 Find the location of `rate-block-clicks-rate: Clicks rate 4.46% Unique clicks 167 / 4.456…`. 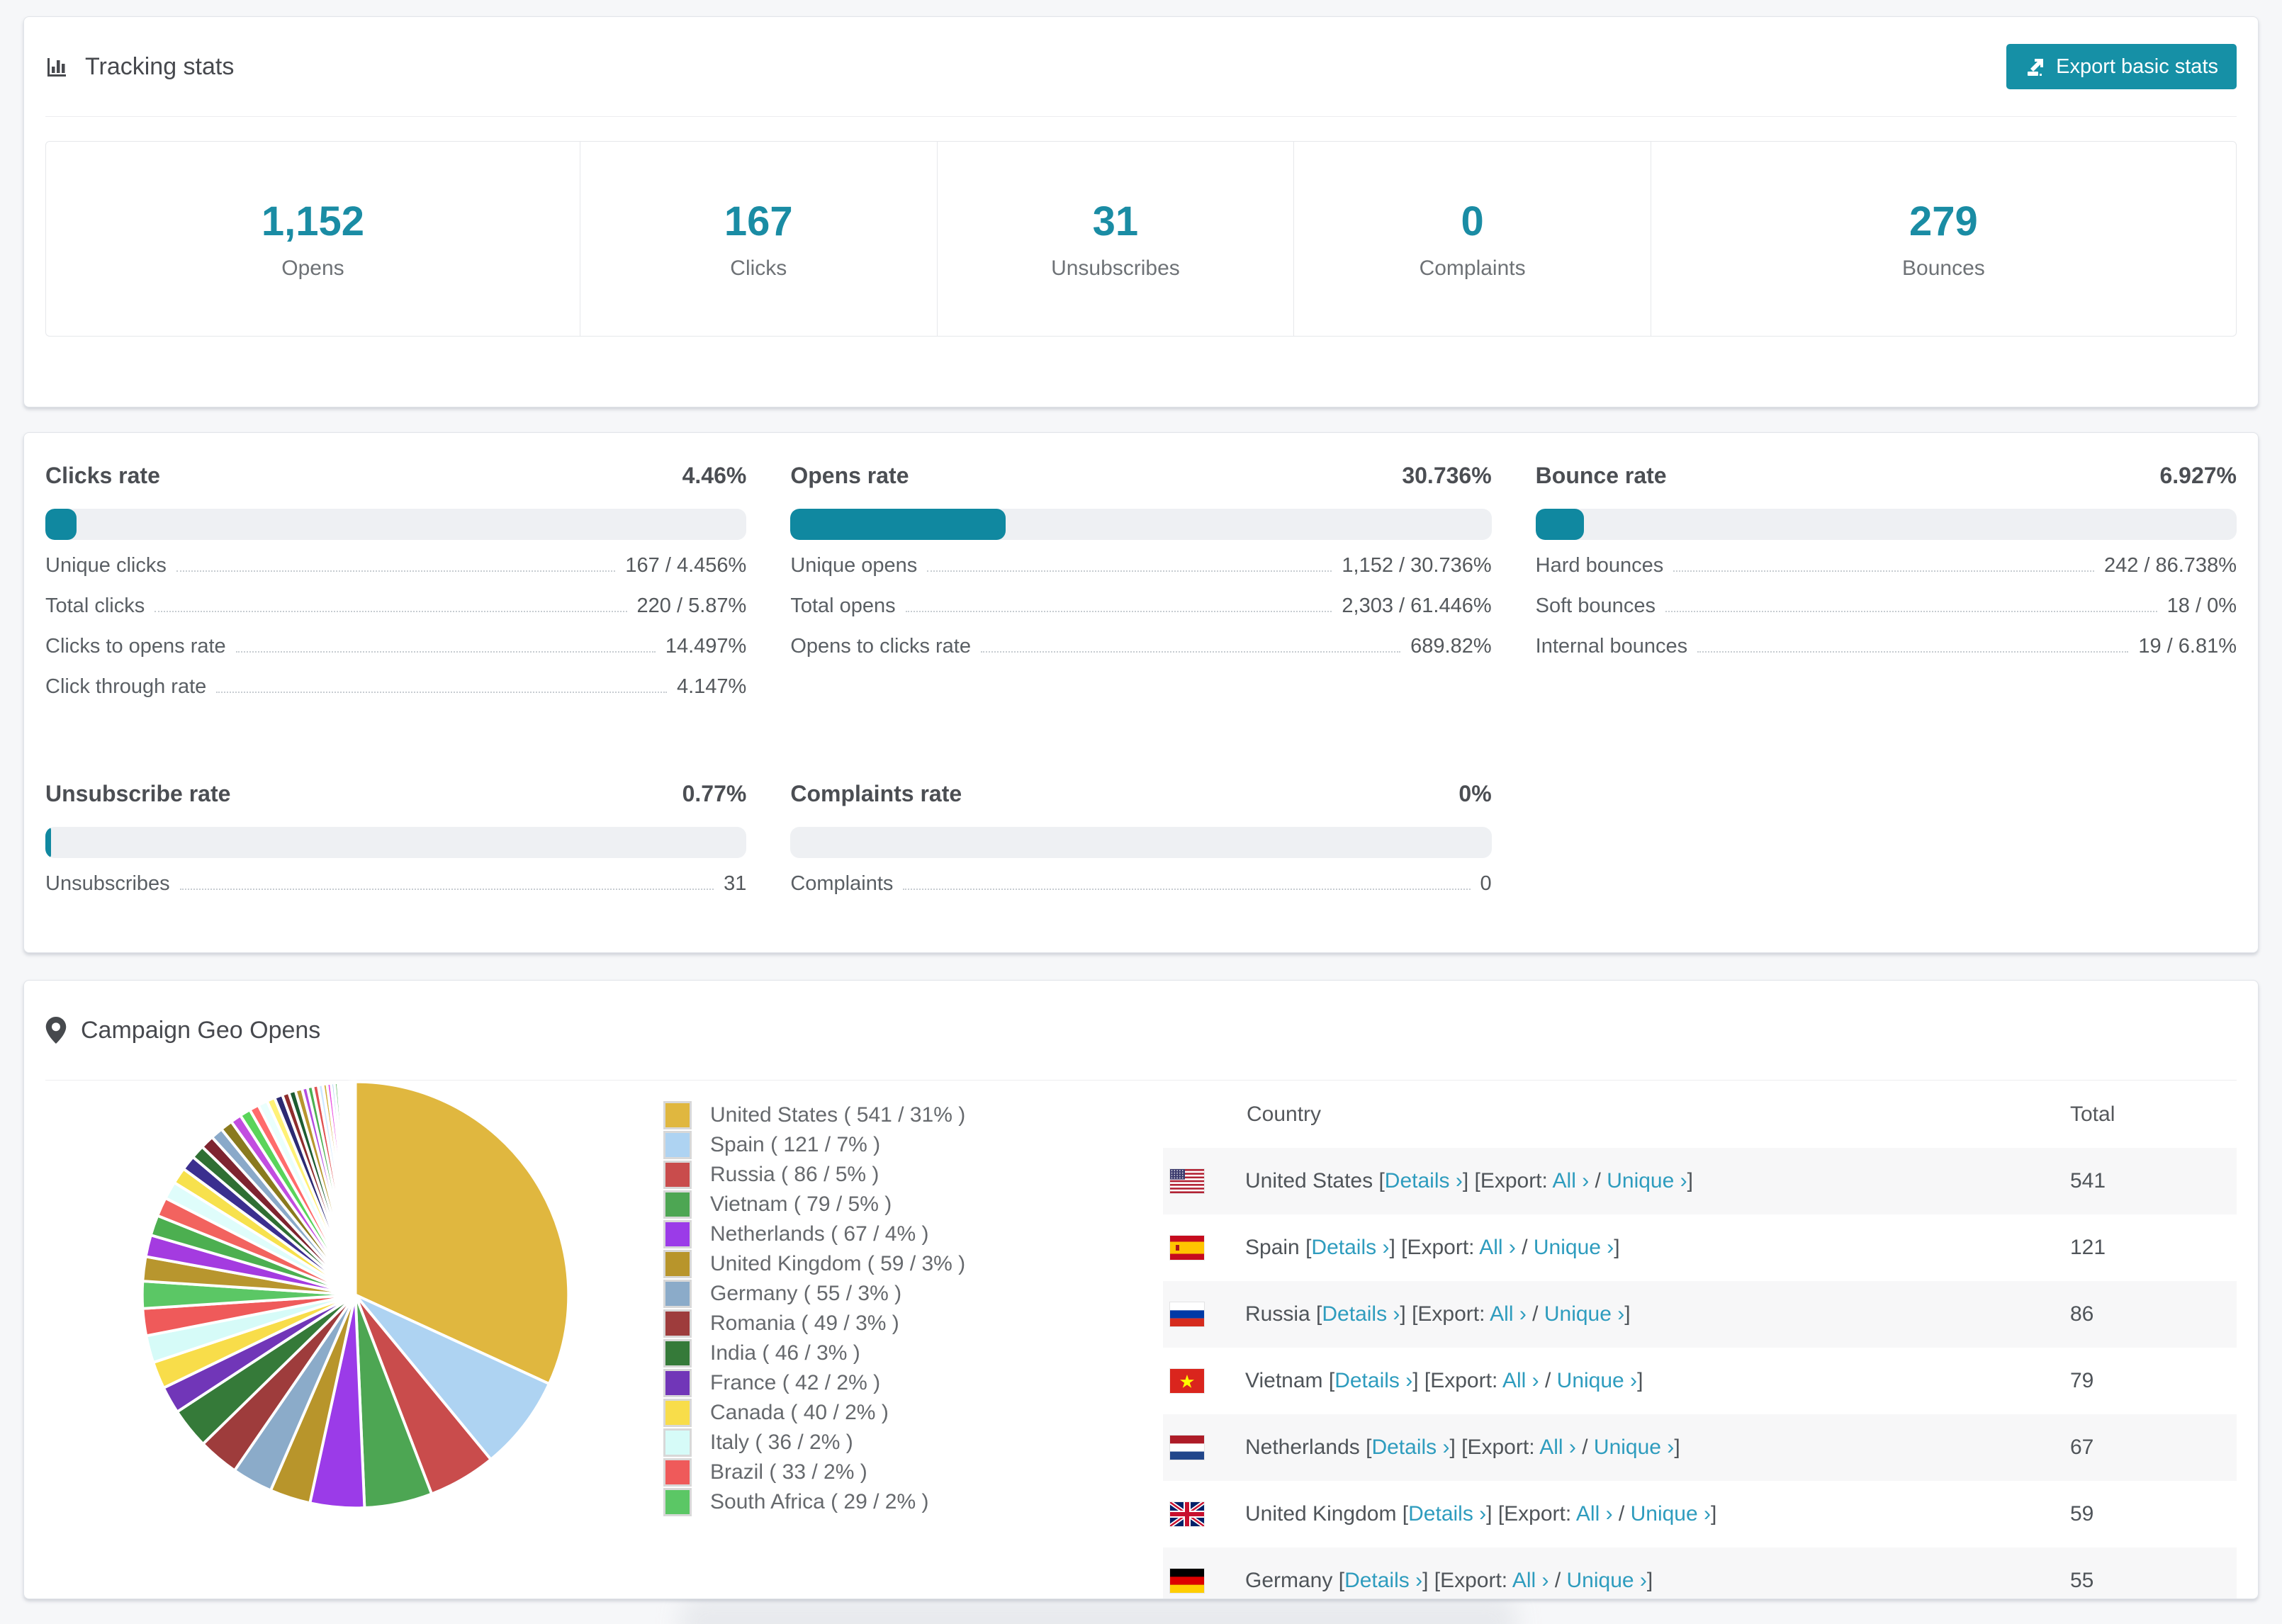

rate-block-clicks-rate: Clicks rate 4.46% Unique clicks 167 / 4.456… is located at coordinates (396, 590).